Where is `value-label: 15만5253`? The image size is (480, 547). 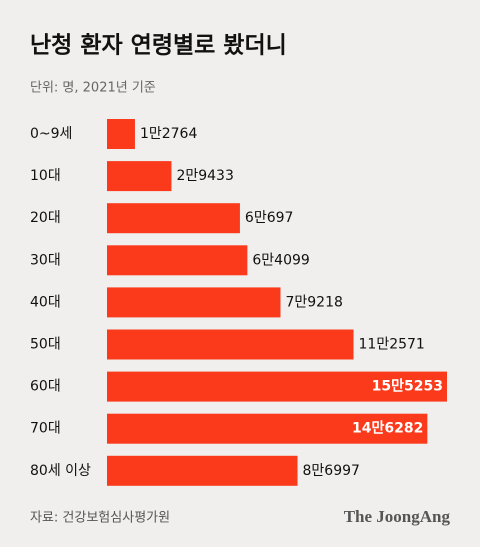
value-label: 15만5253 is located at coordinates (407, 387).